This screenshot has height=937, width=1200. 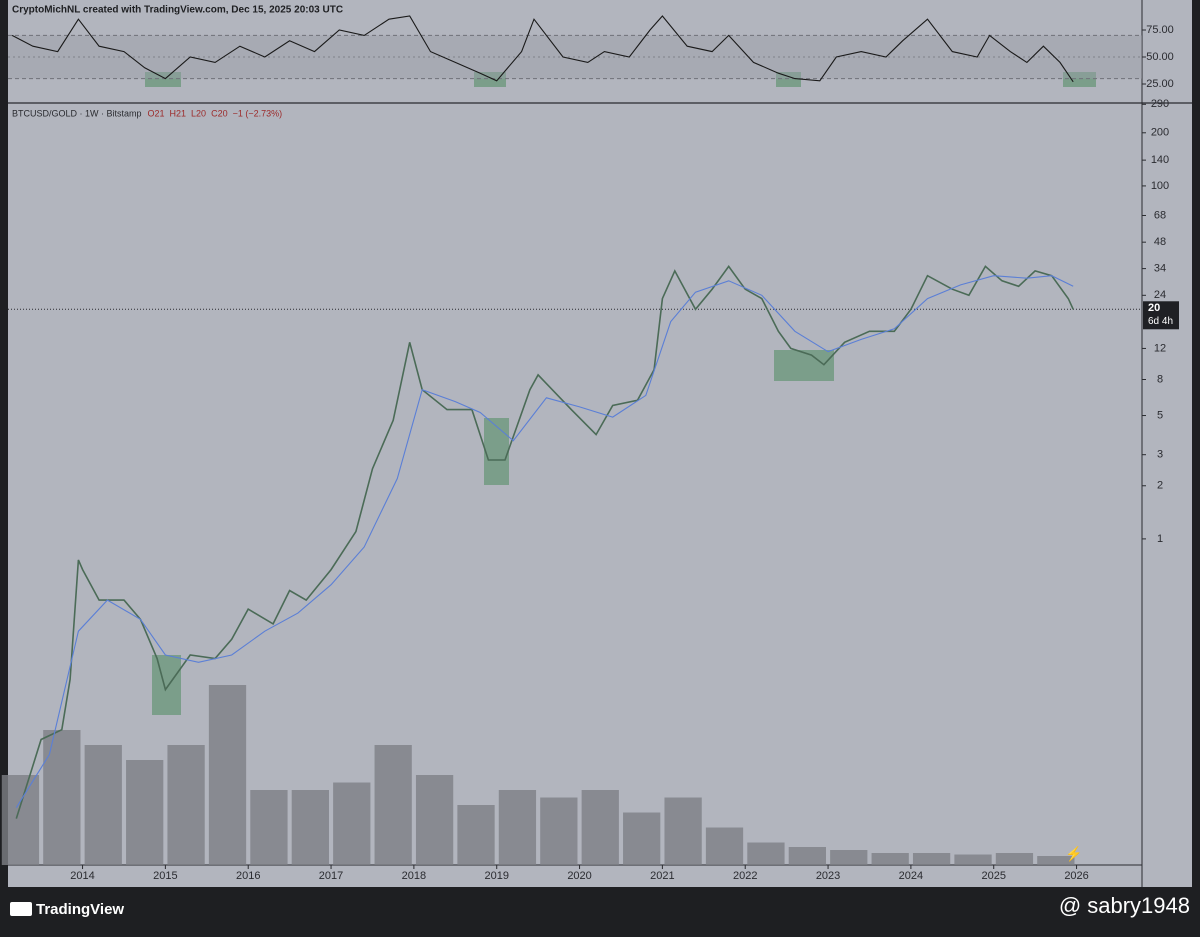 What do you see at coordinates (1076, 876) in the screenshot?
I see `x-tick-label: 2026` at bounding box center [1076, 876].